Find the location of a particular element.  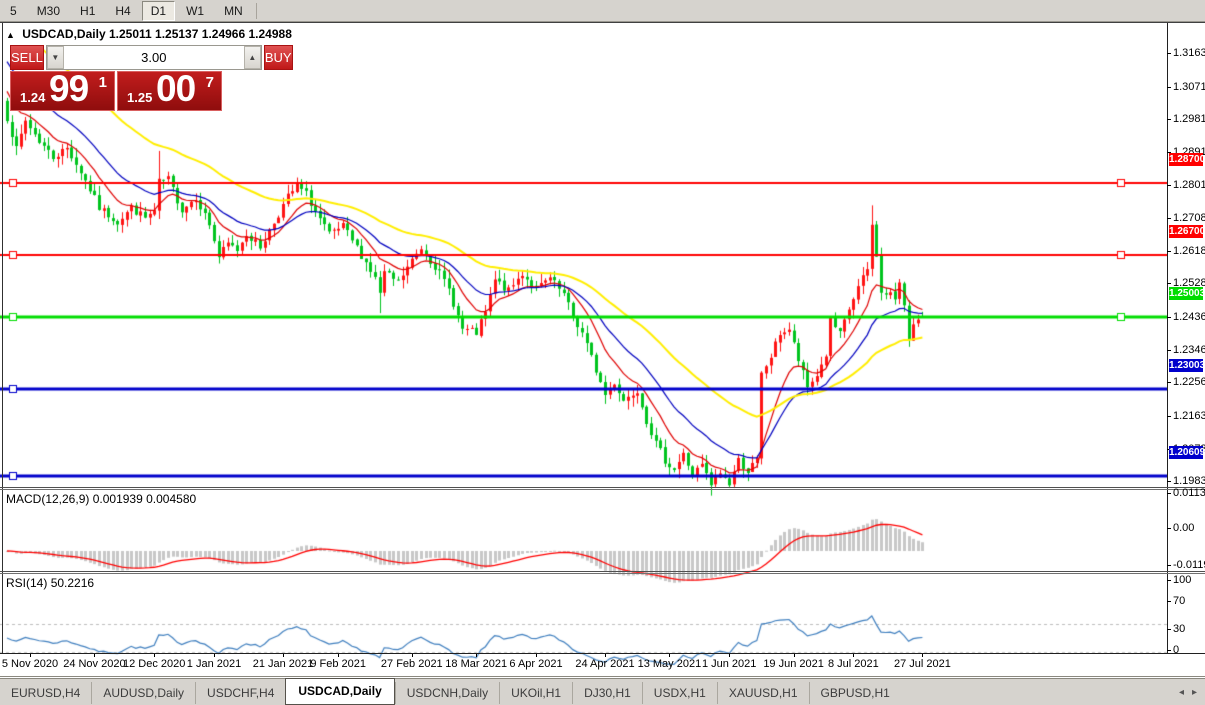

one-click-trade-panel: SELL ▼ ▲ BUY 1.24 99 1 1.25 00 7 is located at coordinates (151, 78).